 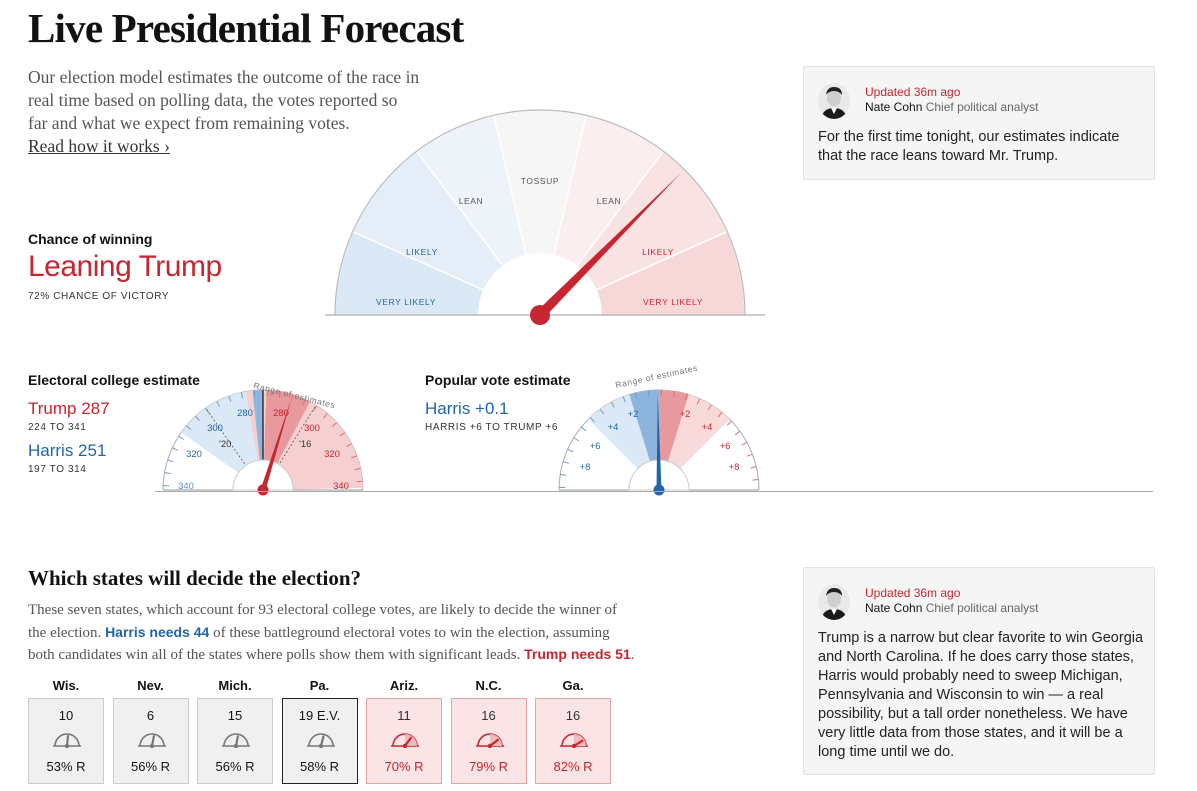 I want to click on state-name: Pa., so click(x=319, y=685).